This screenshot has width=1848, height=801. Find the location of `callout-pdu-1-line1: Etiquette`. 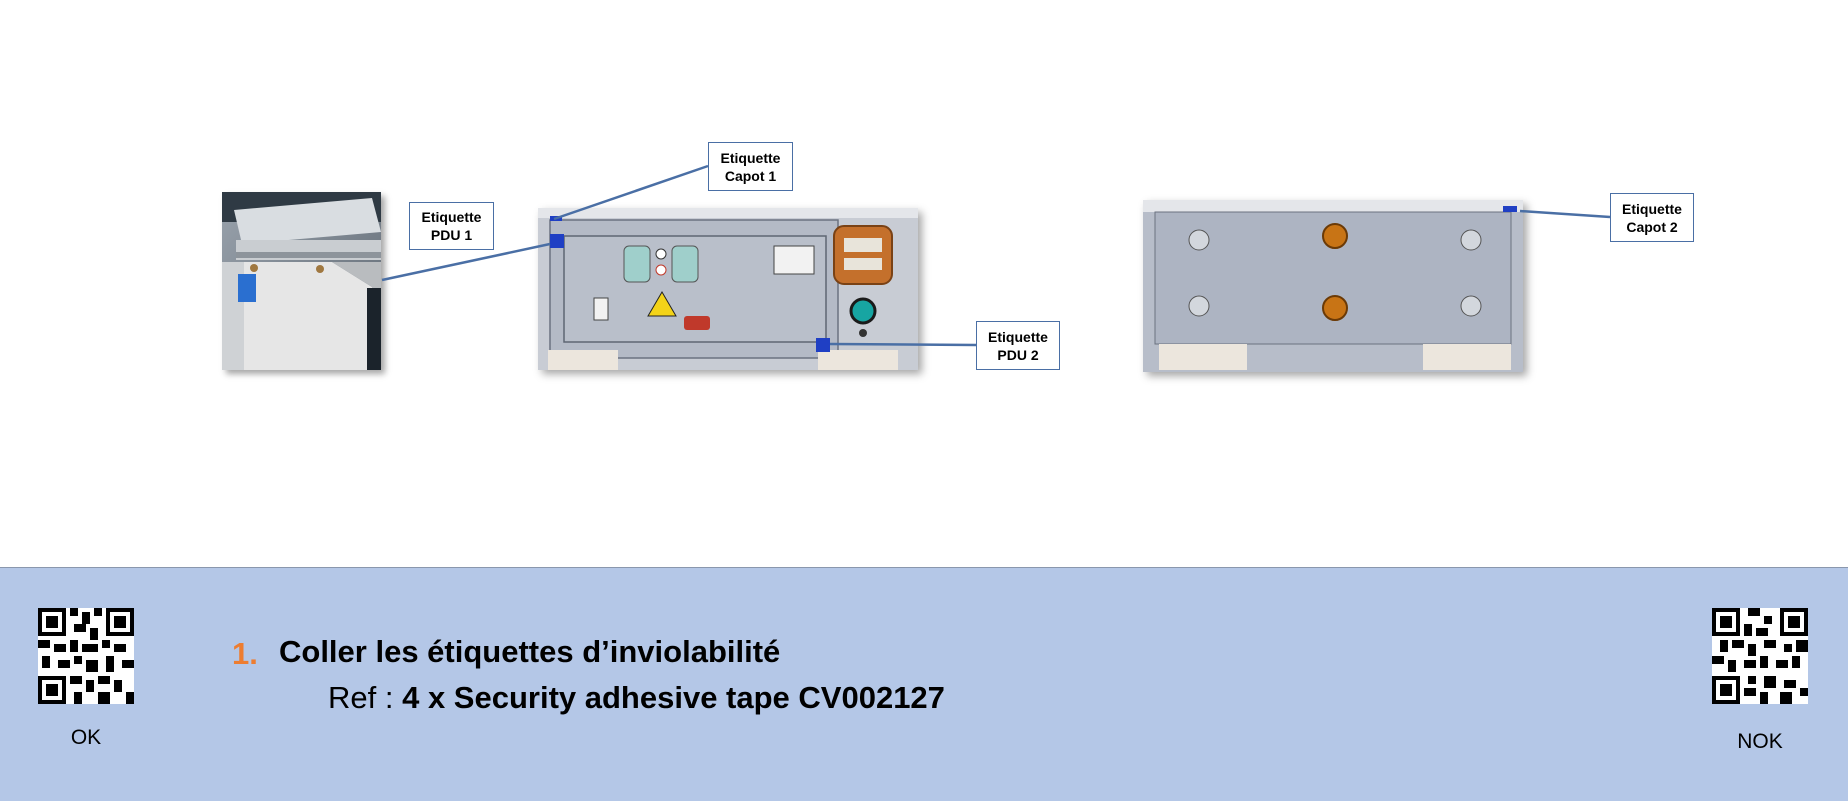

callout-pdu-1-line1: Etiquette is located at coordinates (451, 217).